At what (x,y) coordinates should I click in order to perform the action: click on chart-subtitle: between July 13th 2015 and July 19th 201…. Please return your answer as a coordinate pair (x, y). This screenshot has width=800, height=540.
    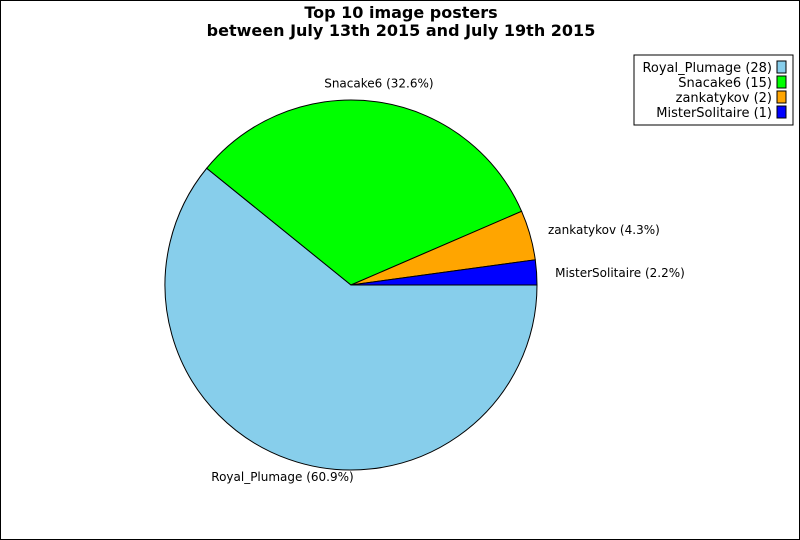
    Looking at the image, I should click on (401, 30).